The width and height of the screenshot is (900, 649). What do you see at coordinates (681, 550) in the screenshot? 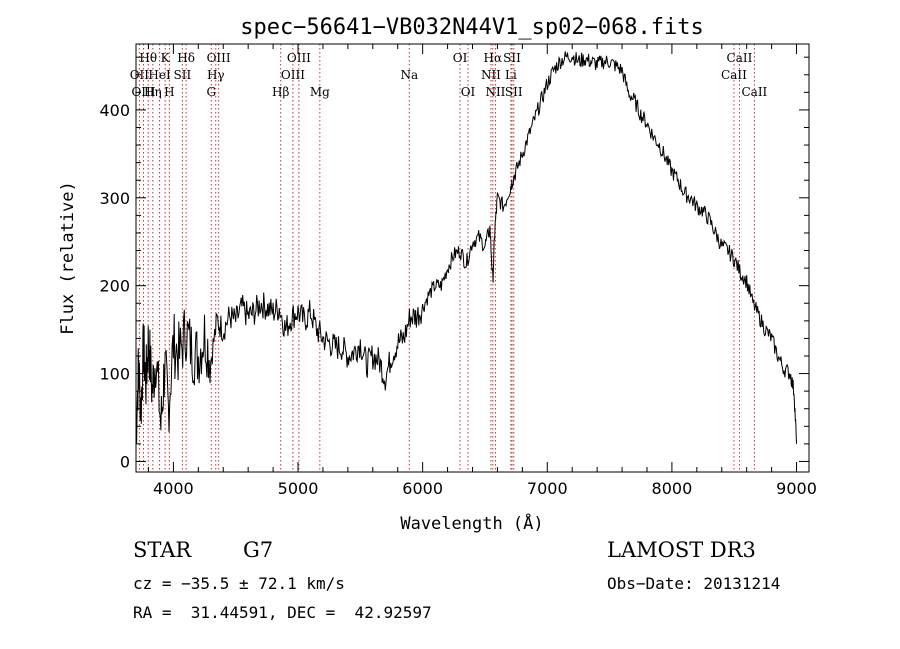
I see `survey-name: LAMOST DR3` at bounding box center [681, 550].